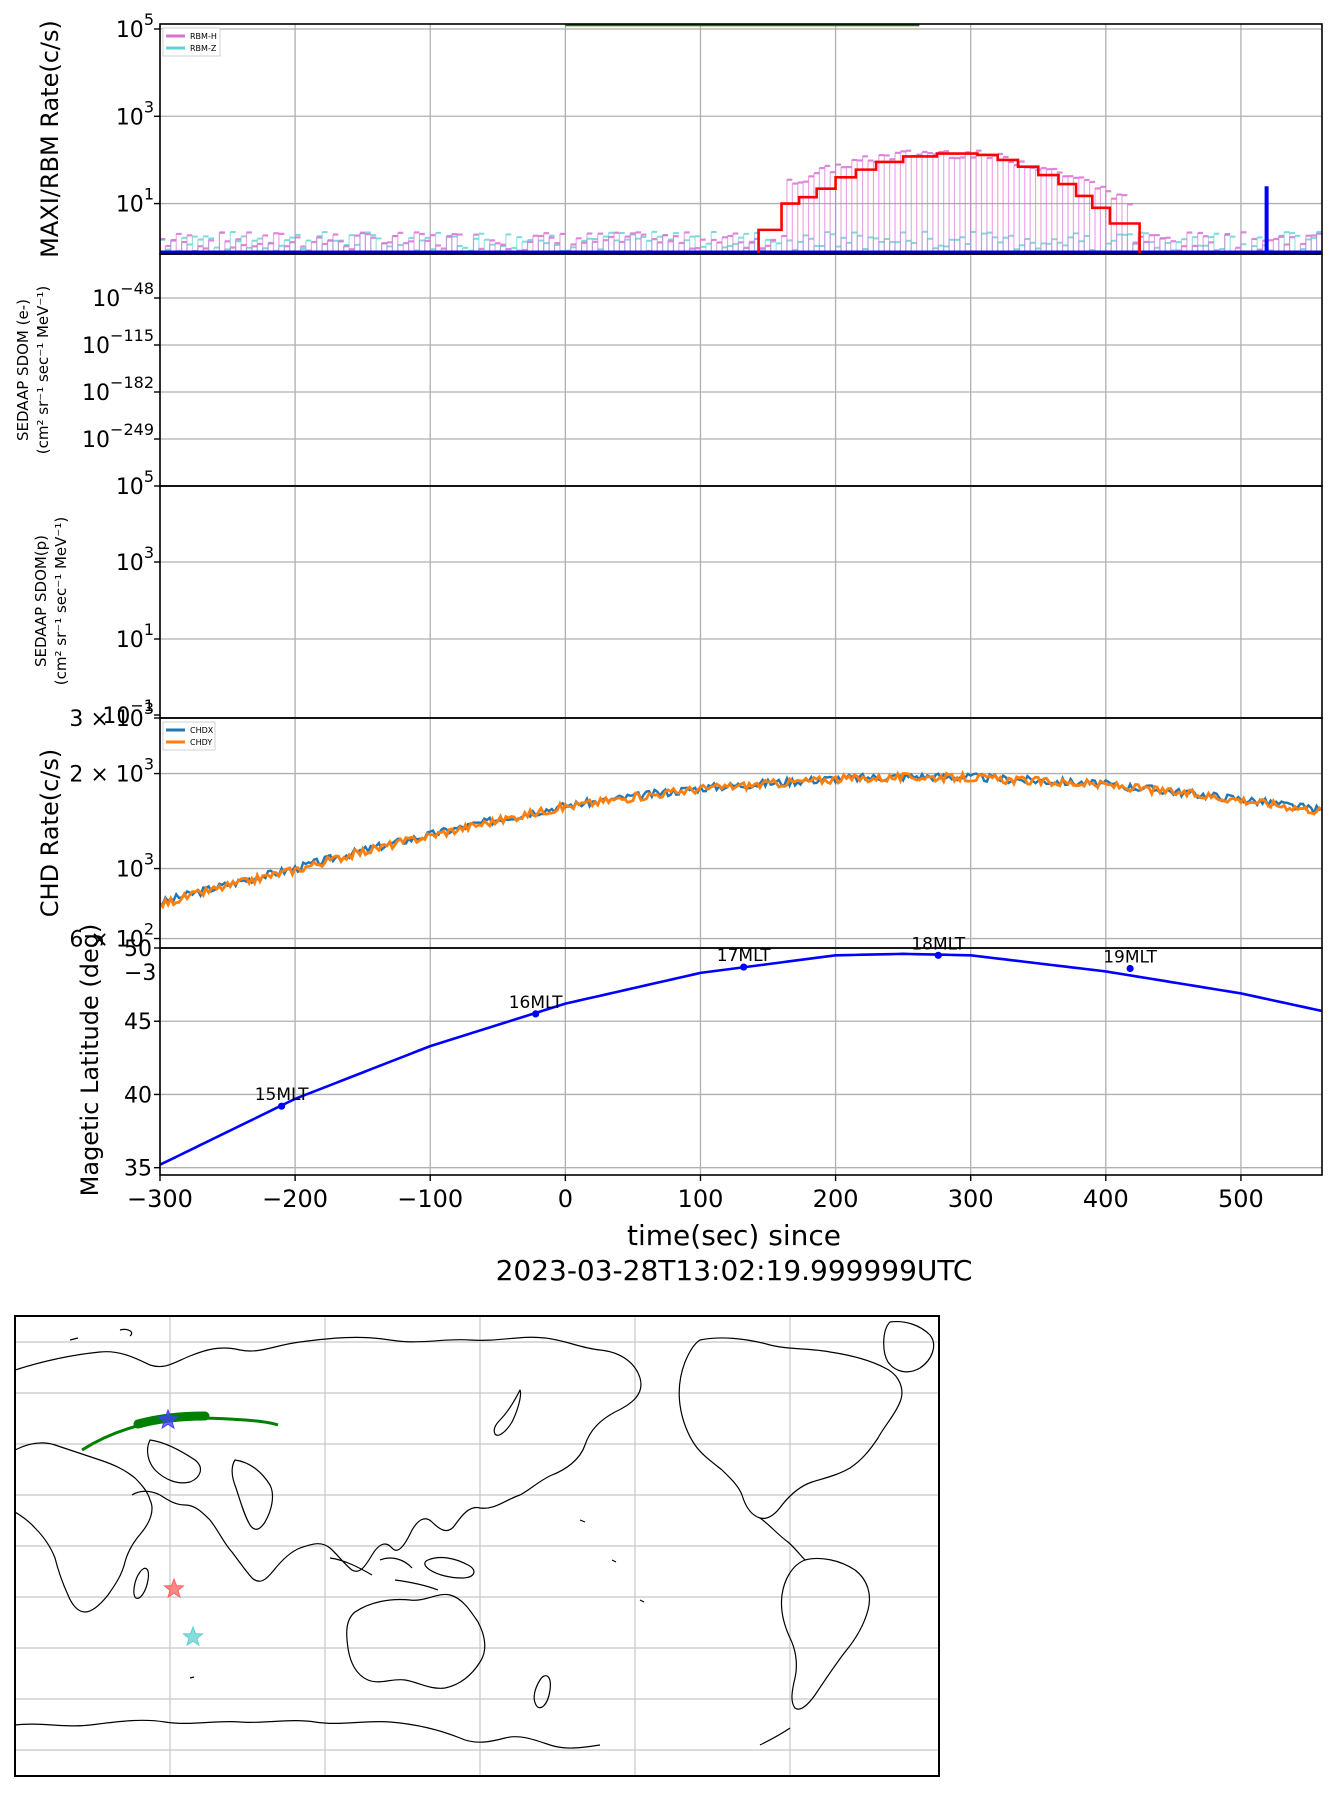 Image resolution: width=1336 pixels, height=1793 pixels. I want to click on rbm-rate-frame, so click(741, 139).